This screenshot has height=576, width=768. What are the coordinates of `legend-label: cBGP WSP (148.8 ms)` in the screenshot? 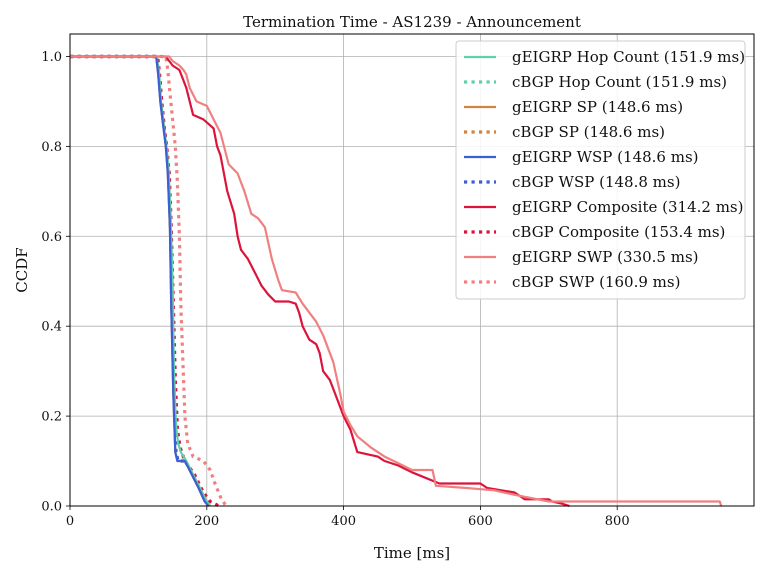 It's located at (596, 182).